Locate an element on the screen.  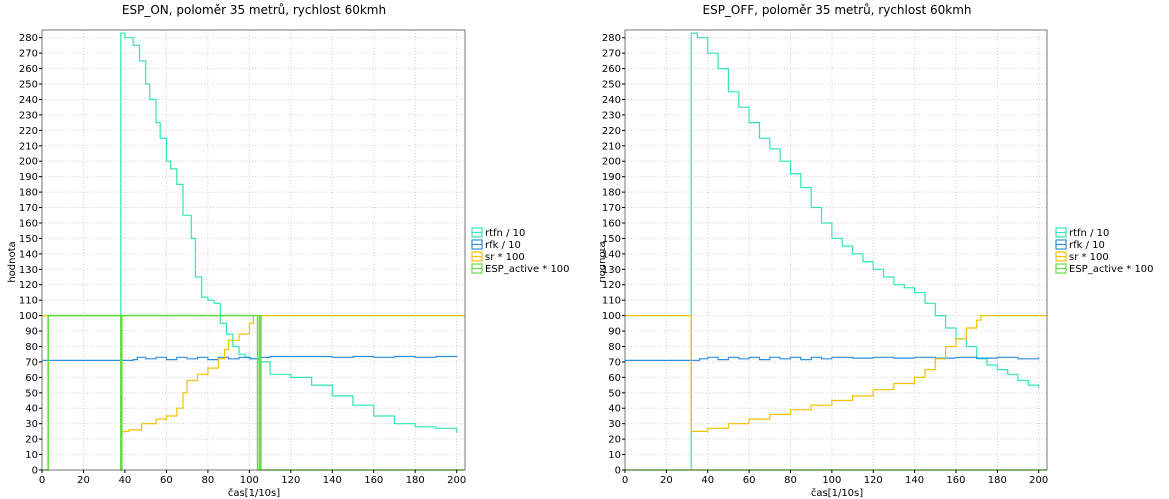
x-axis-label: čas[1/10s] is located at coordinates (837, 493).